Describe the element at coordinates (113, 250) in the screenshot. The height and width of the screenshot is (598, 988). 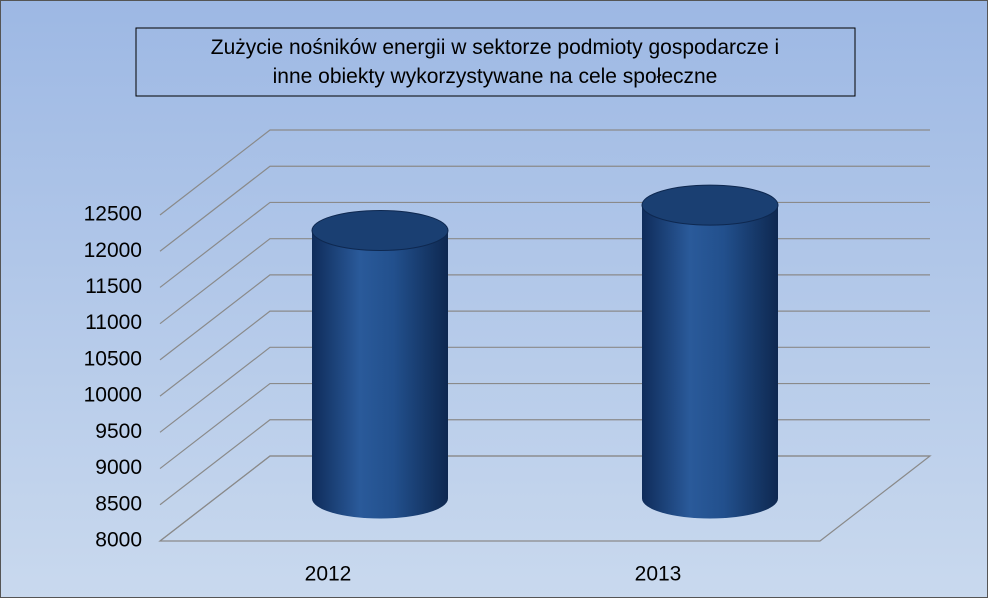
I see `y-tick-label: 12000` at that location.